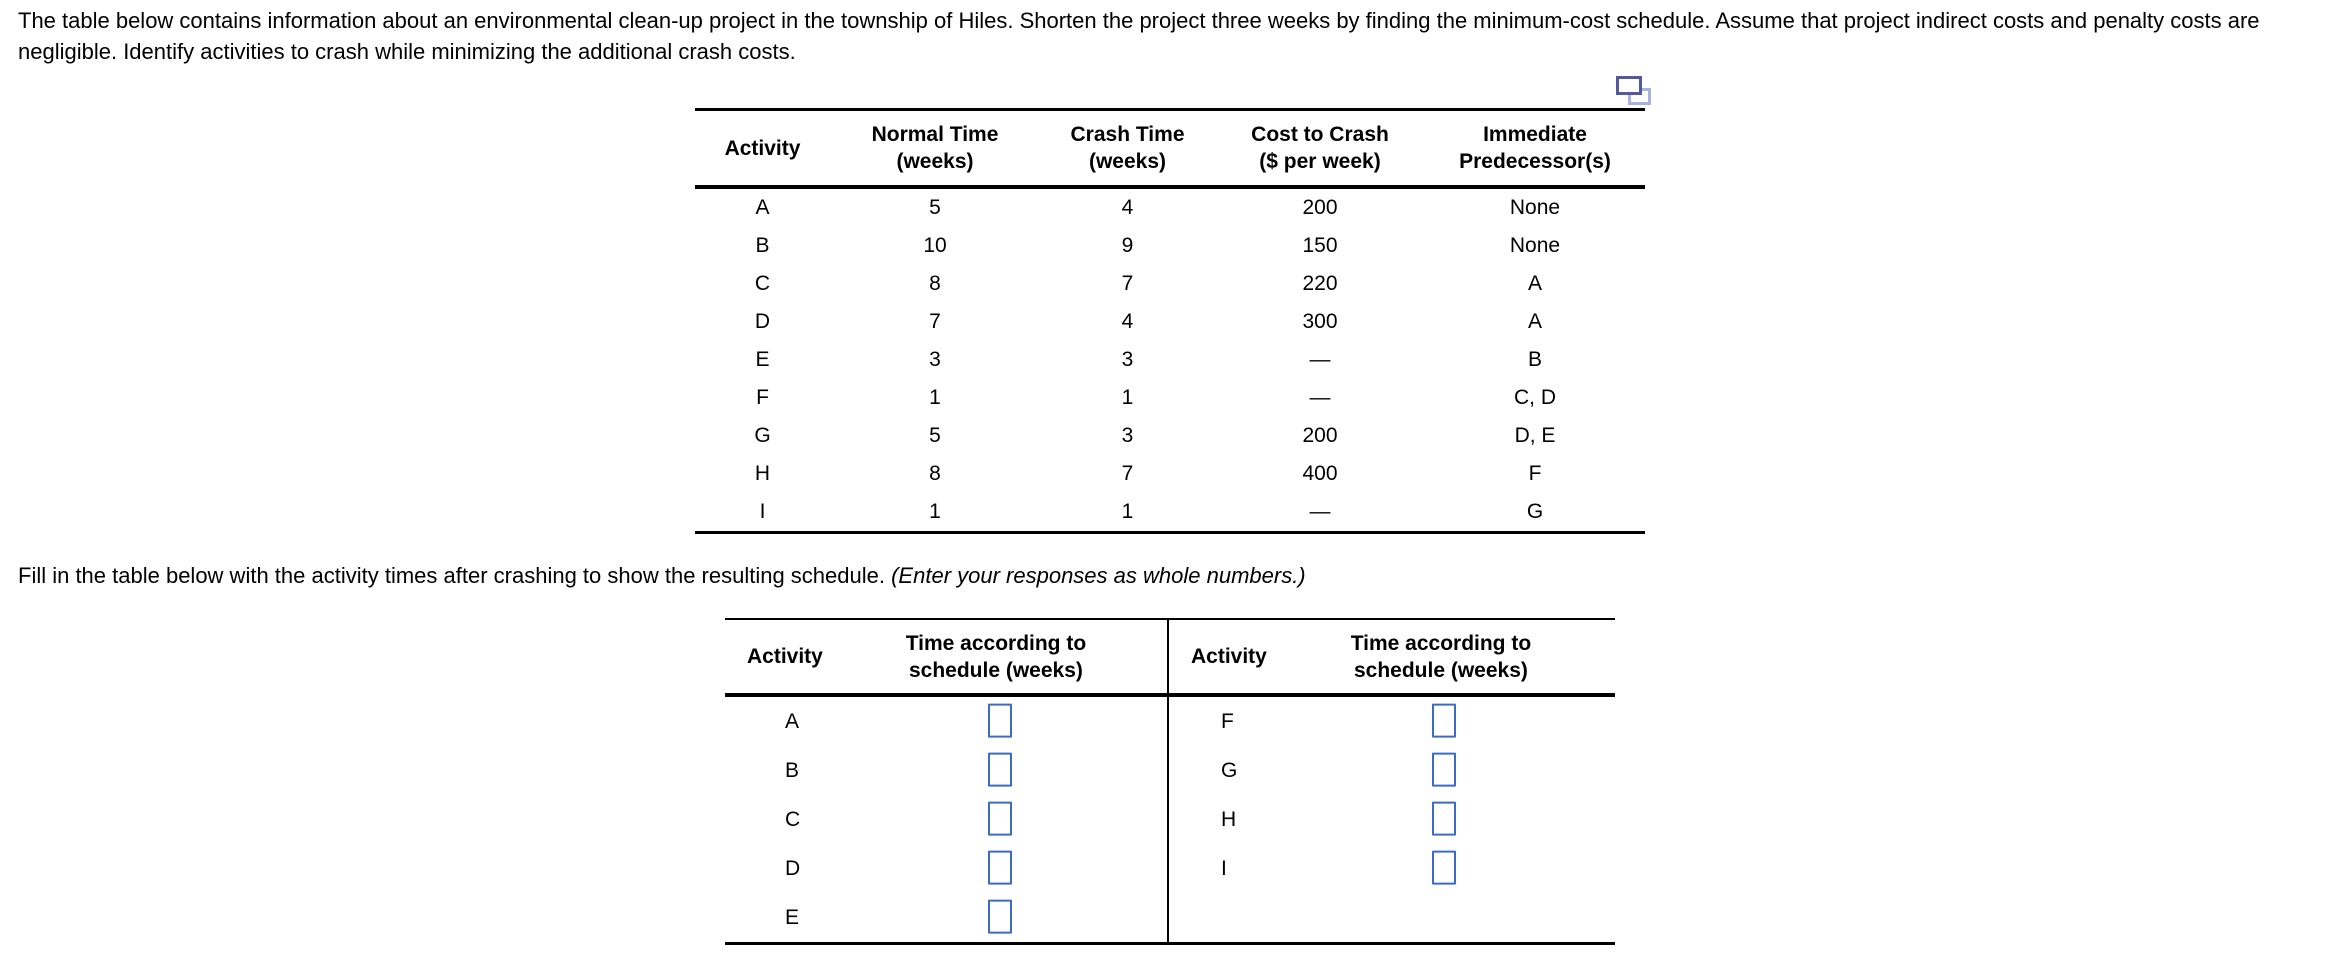  I want to click on normal-time-cell: 3, so click(935, 359).